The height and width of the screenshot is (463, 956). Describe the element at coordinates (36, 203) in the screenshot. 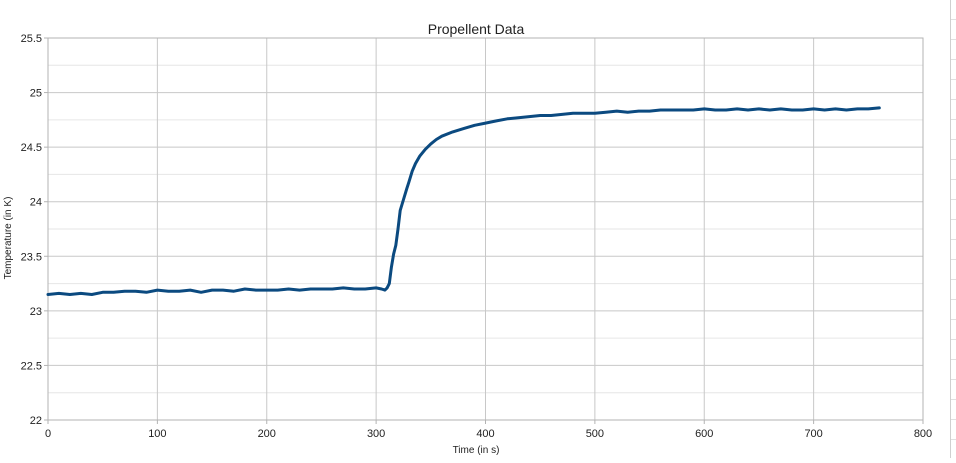

I see `y-tick-label: 24` at that location.